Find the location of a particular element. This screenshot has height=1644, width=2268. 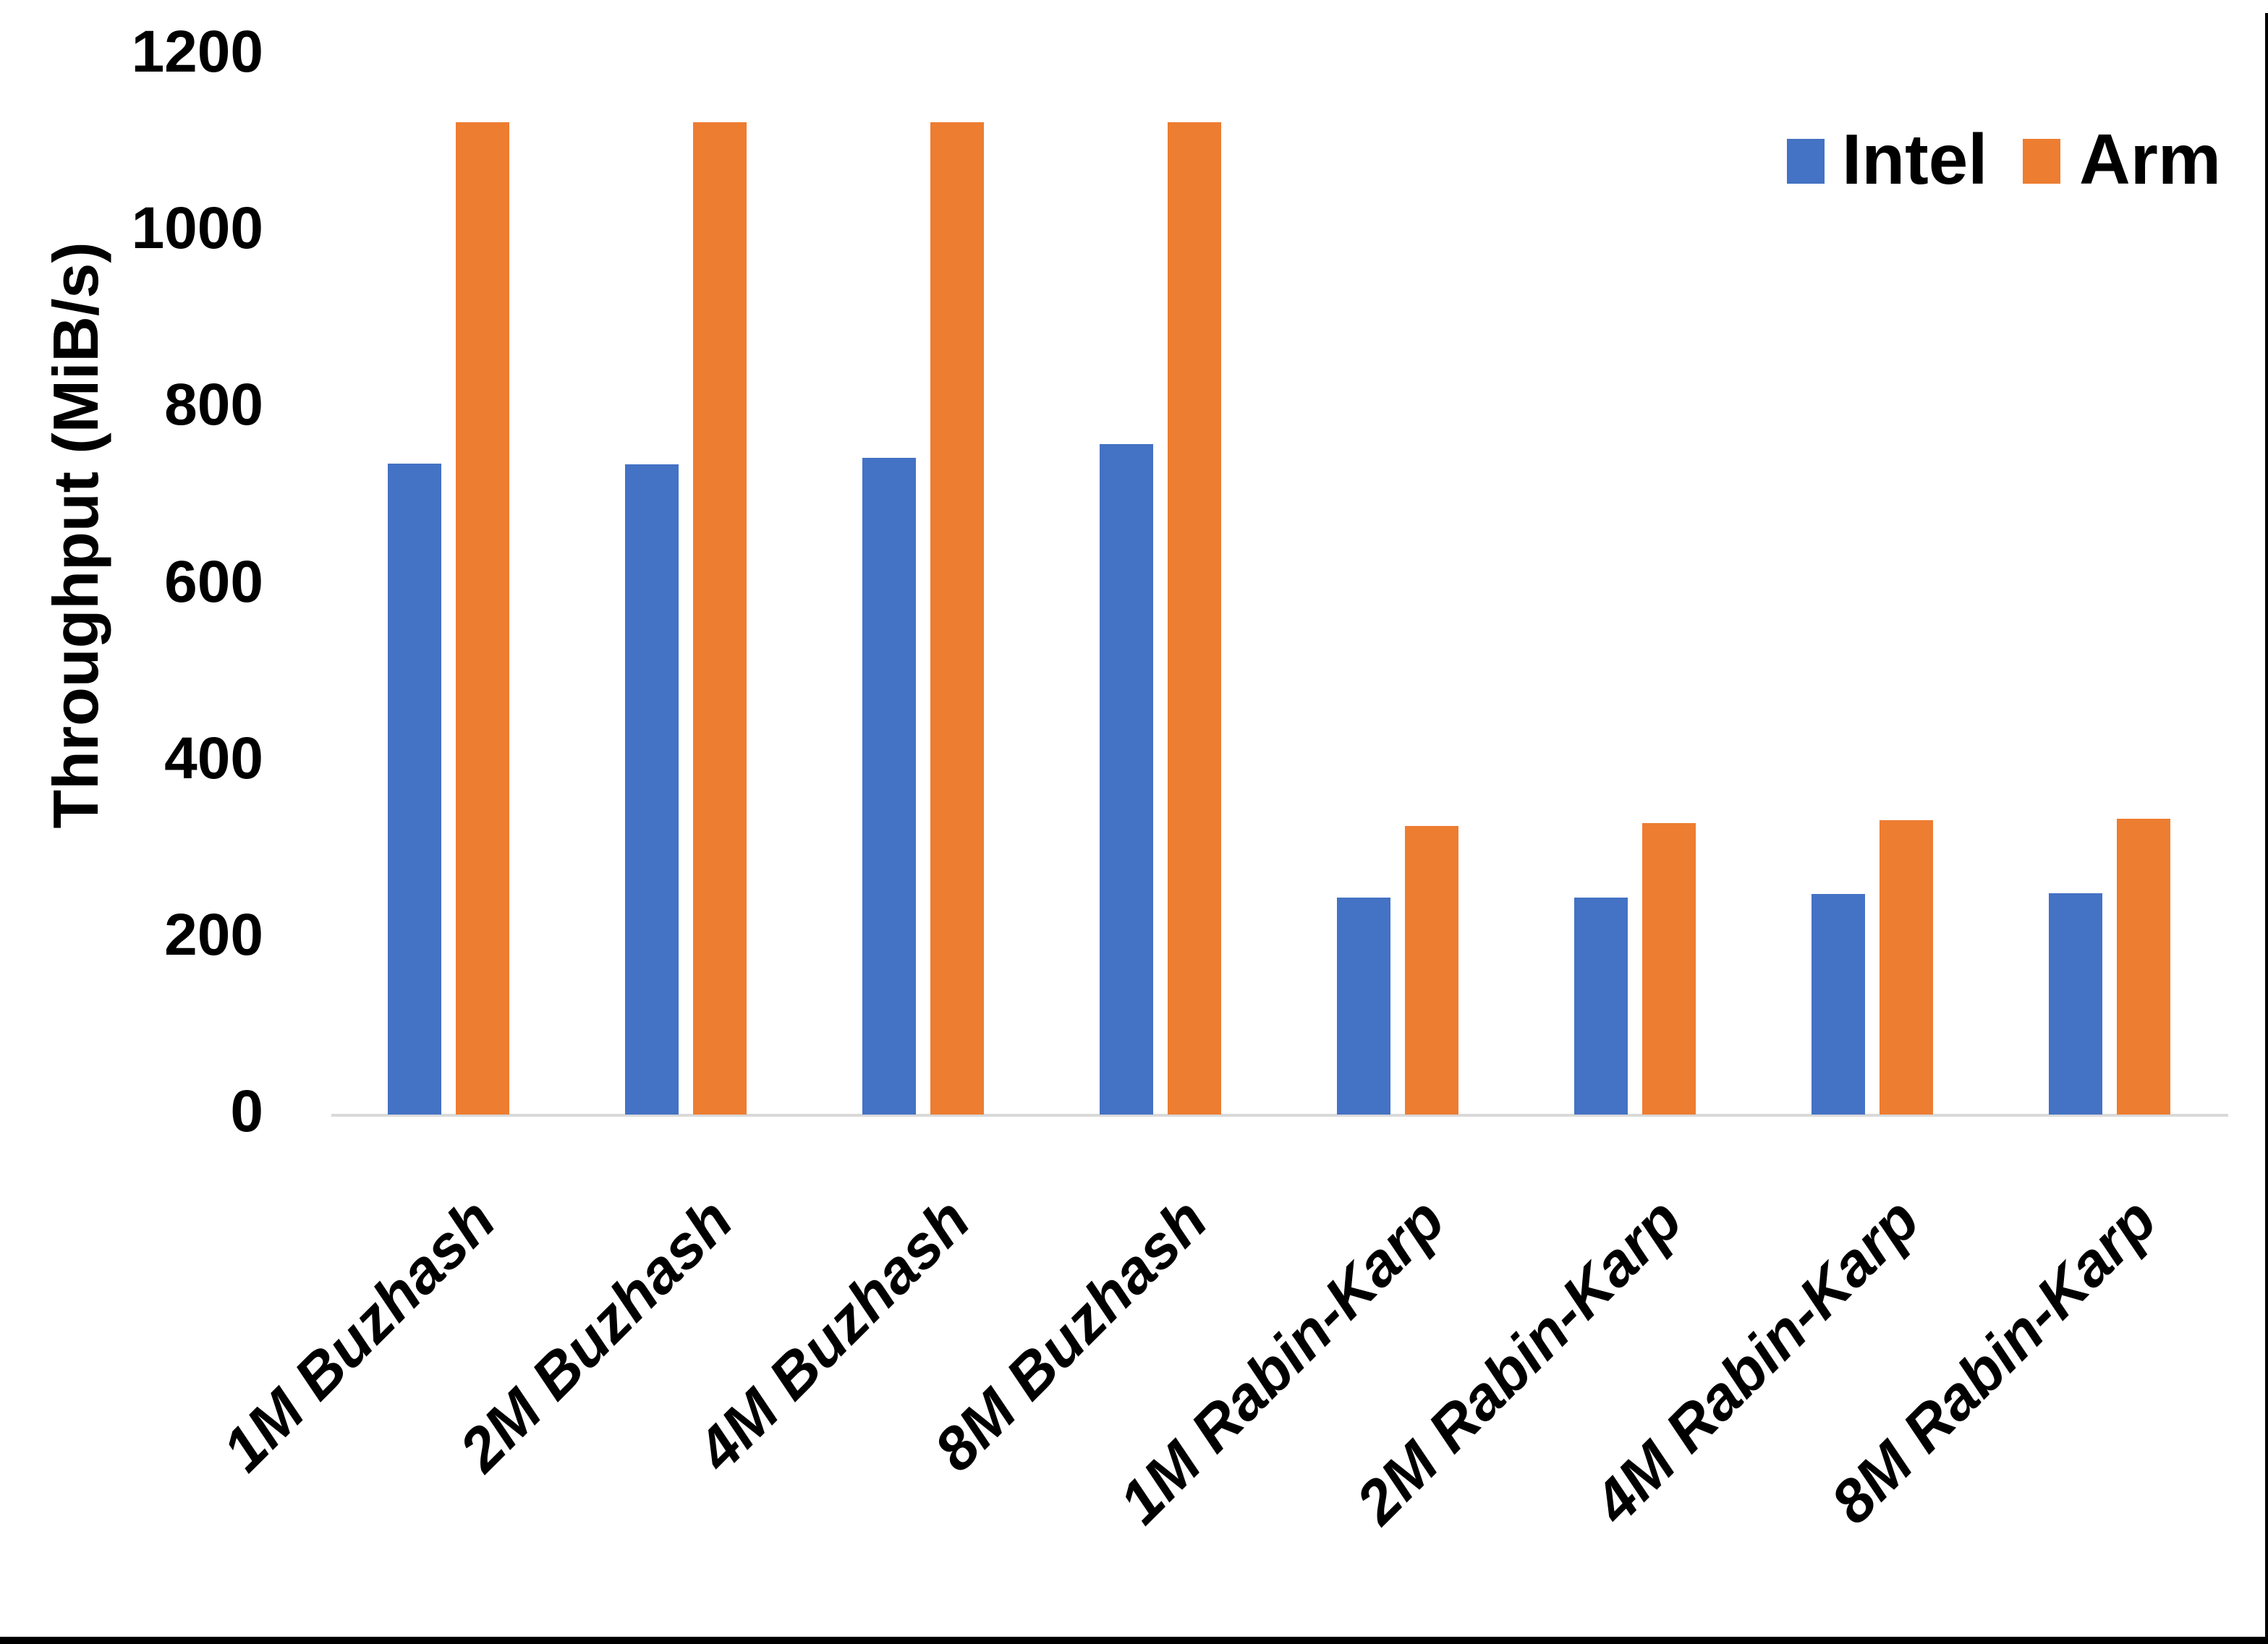

bar-intel-2m-rabin-karp is located at coordinates (1600, 1006).